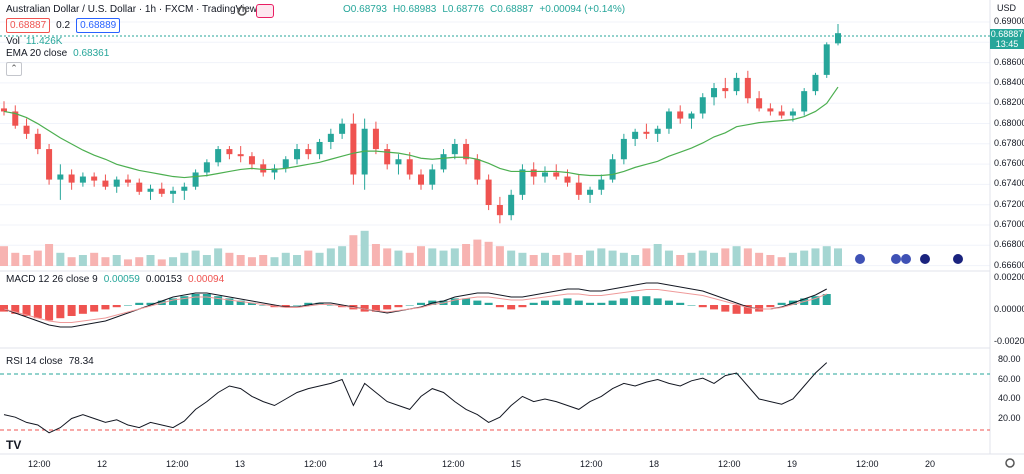 Image resolution: width=1024 pixels, height=474 pixels. Describe the element at coordinates (1009, 142) in the screenshot. I see `price-tick-label: 0.67800` at that location.